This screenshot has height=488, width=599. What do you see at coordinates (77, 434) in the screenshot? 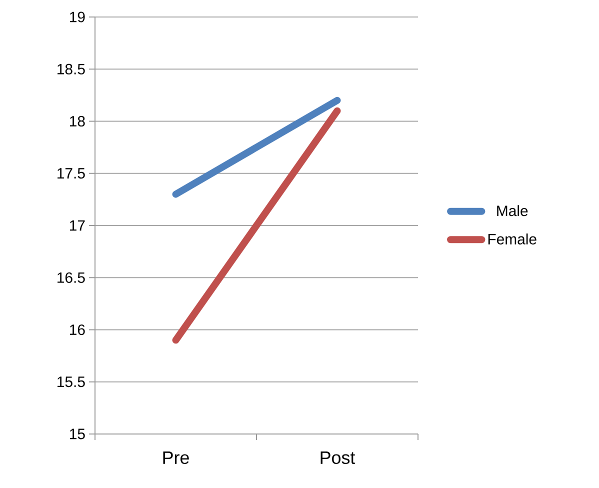
I see `y-tick-label: 15` at bounding box center [77, 434].